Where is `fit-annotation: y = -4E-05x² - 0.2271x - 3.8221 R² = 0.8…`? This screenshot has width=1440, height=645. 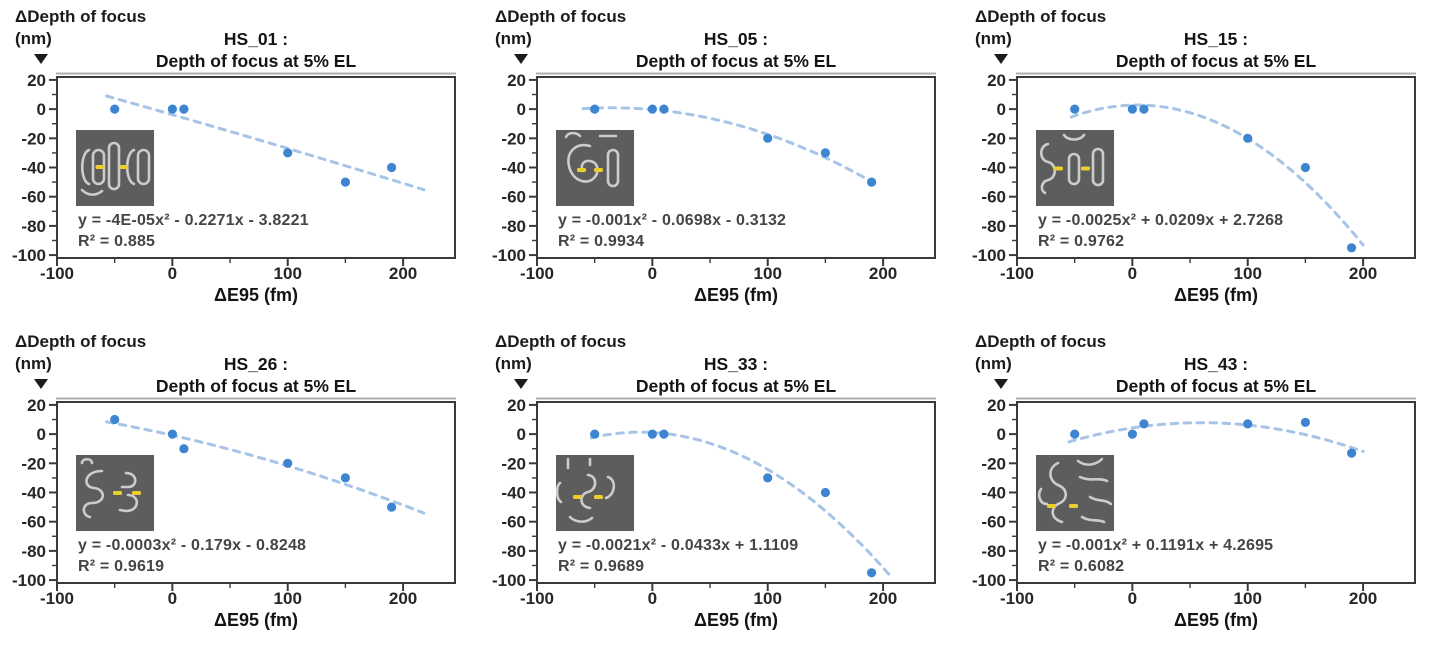
fit-annotation: y = -4E-05x² - 0.2271x - 3.8221 R² = 0.8… is located at coordinates (193, 231).